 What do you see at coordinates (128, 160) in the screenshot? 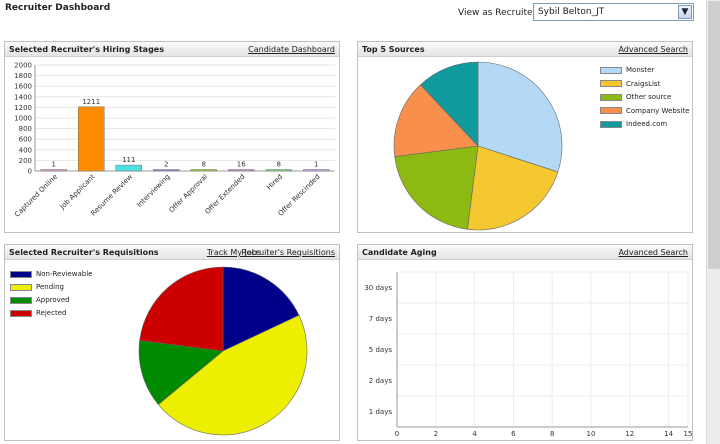
I see `data-label: 111` at bounding box center [128, 160].